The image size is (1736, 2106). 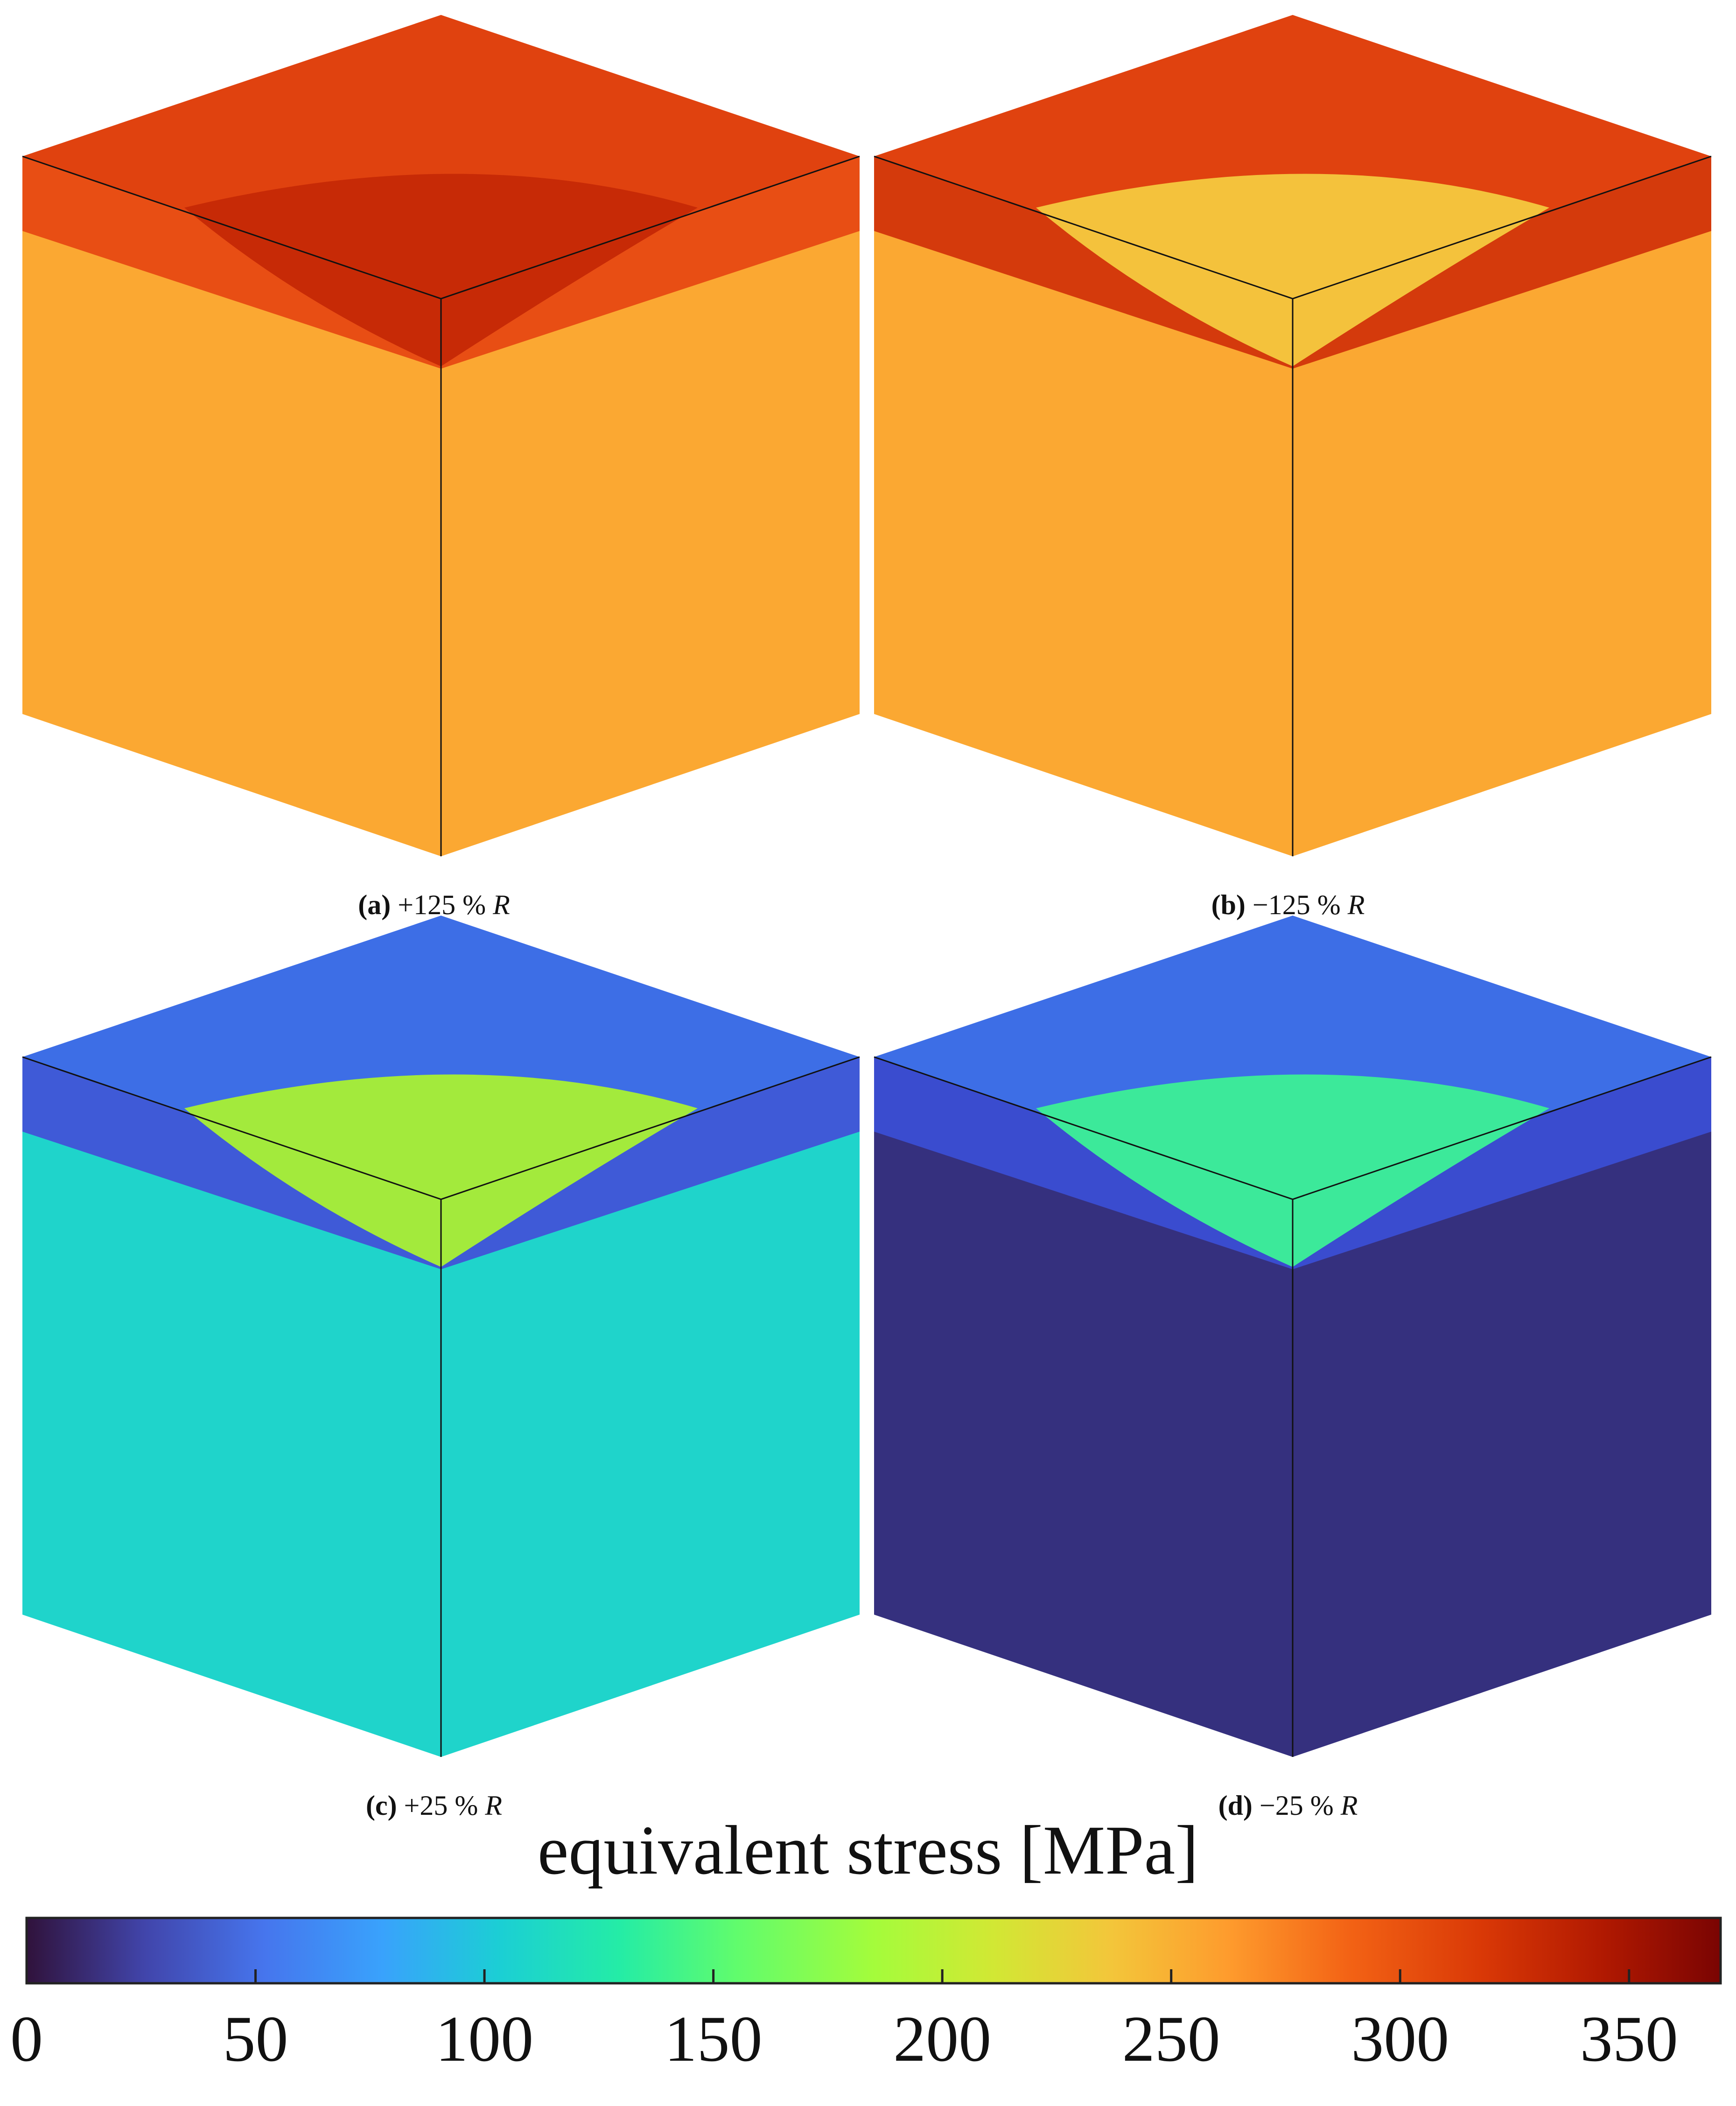 I want to click on colorbar-tick-label: 350, so click(x=1629, y=2039).